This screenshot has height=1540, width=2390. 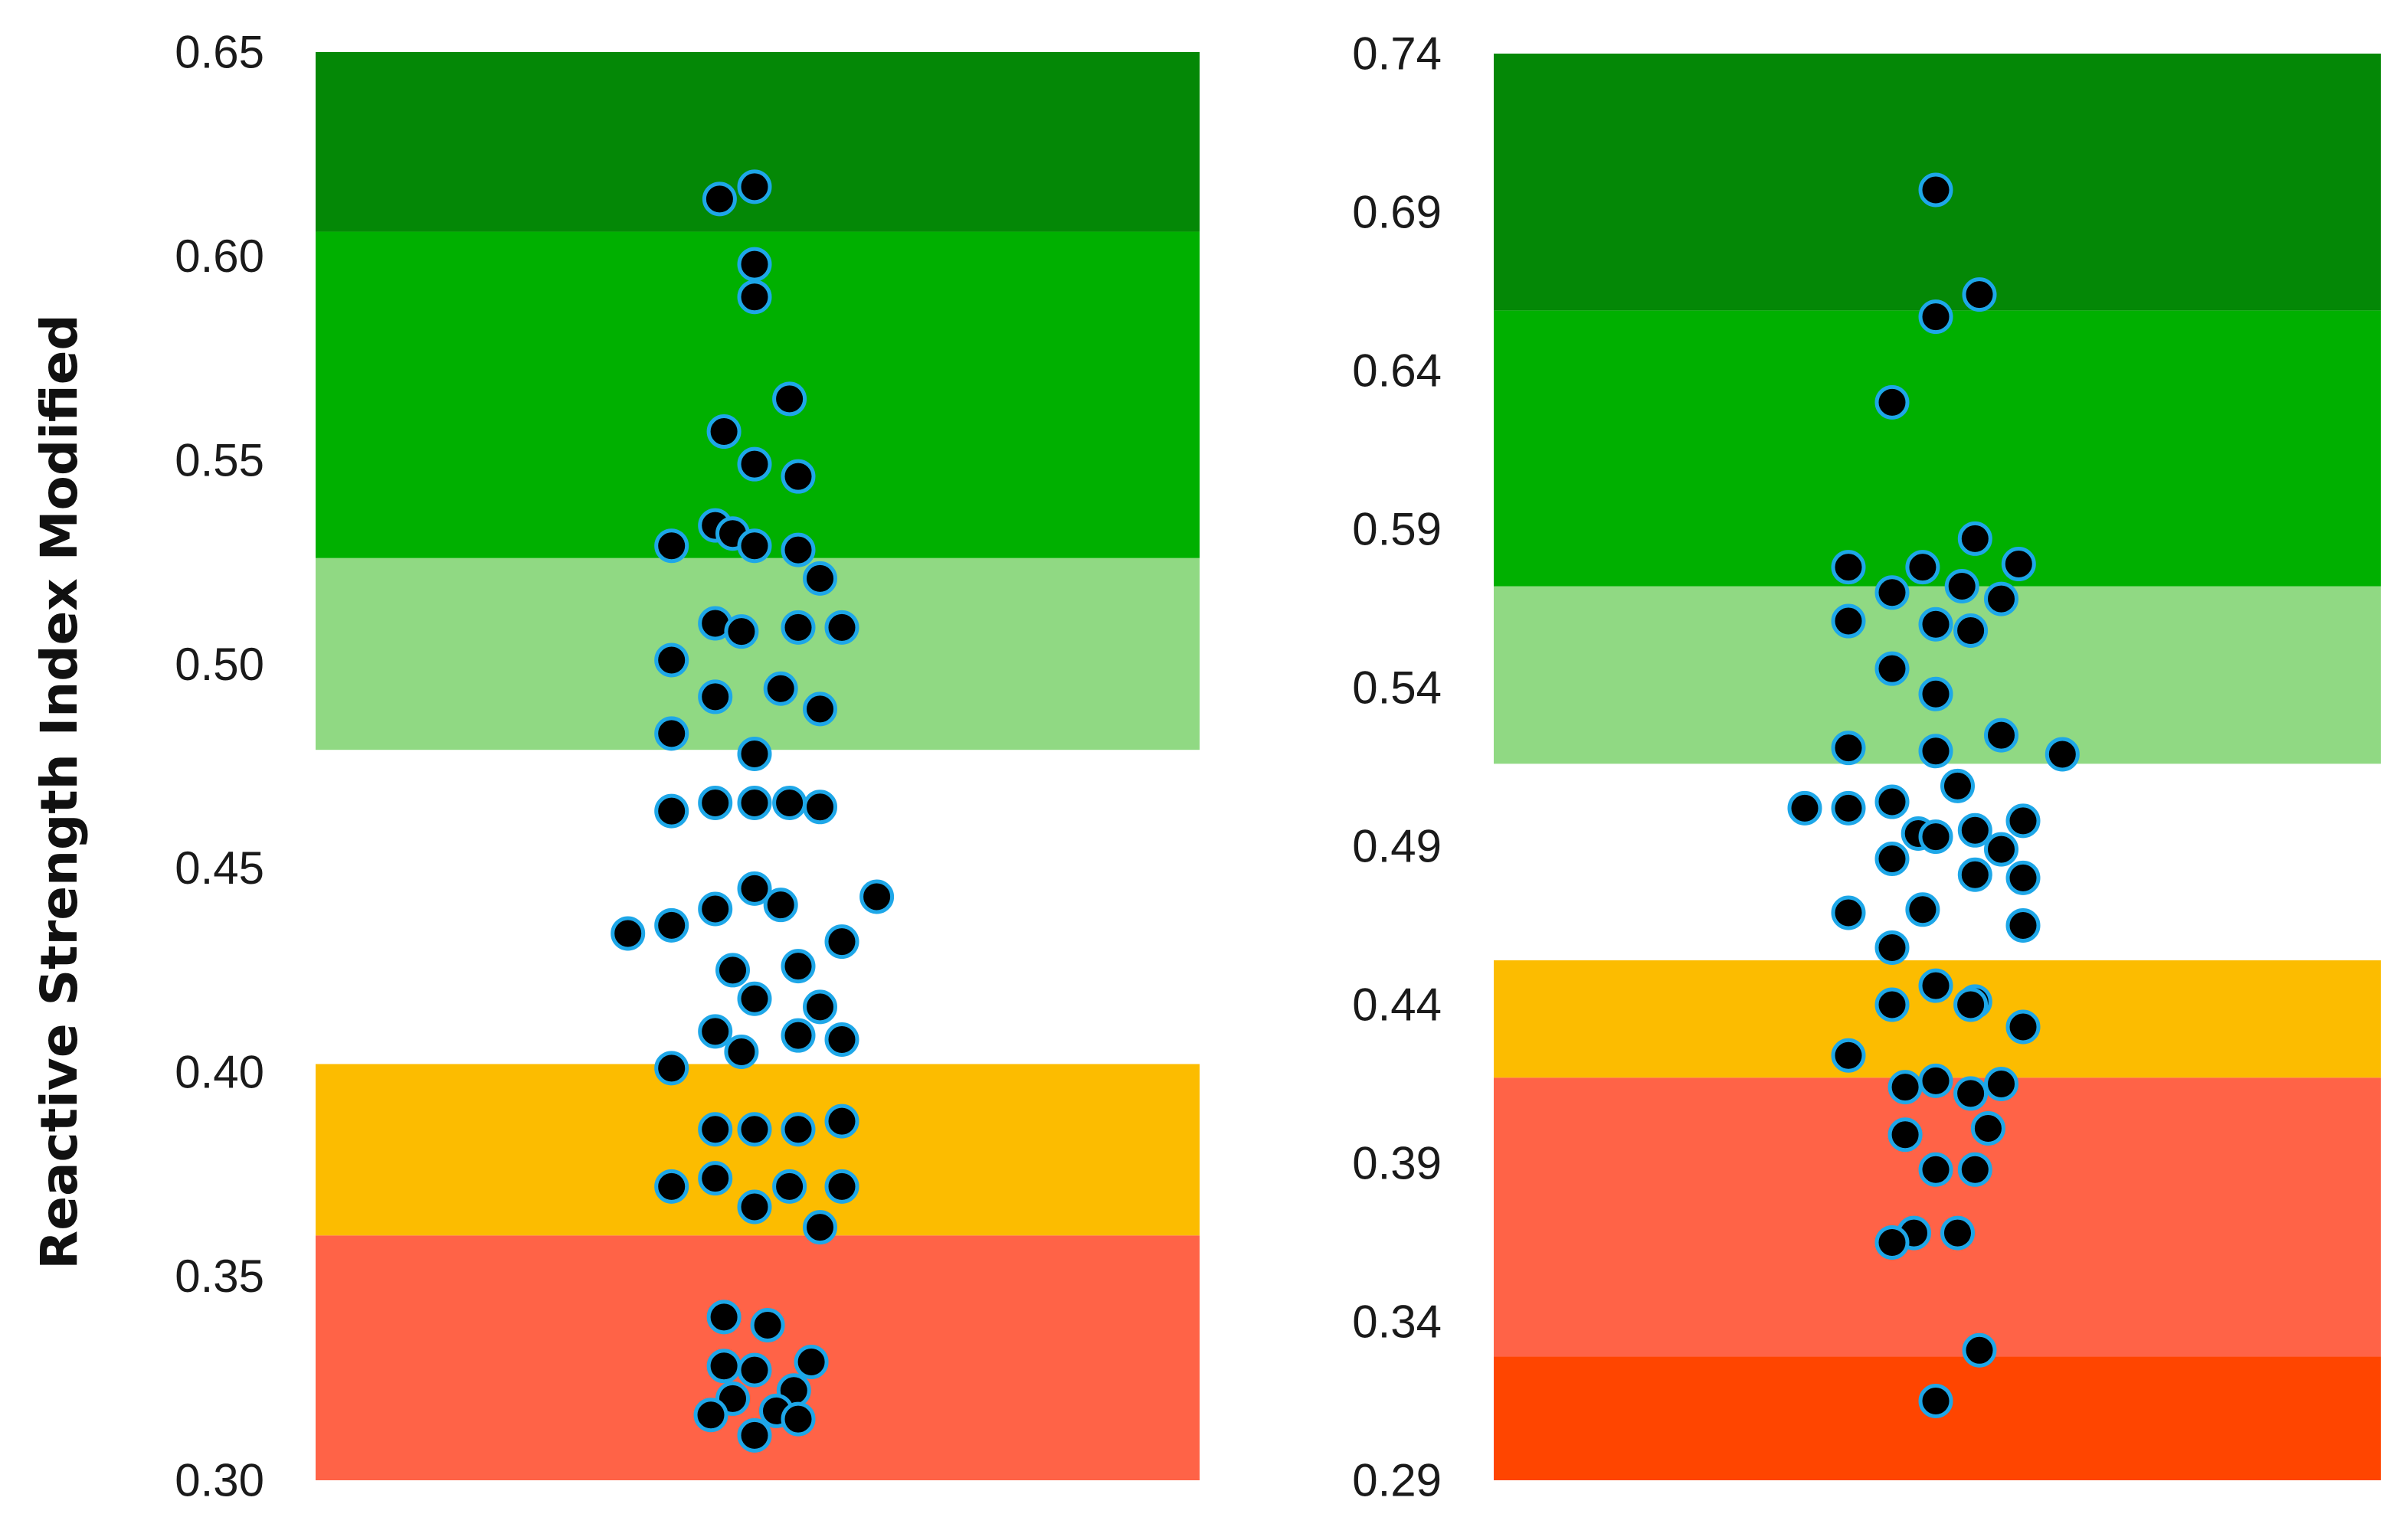 I want to click on y-tick-label: 0.49, so click(x=1397, y=846).